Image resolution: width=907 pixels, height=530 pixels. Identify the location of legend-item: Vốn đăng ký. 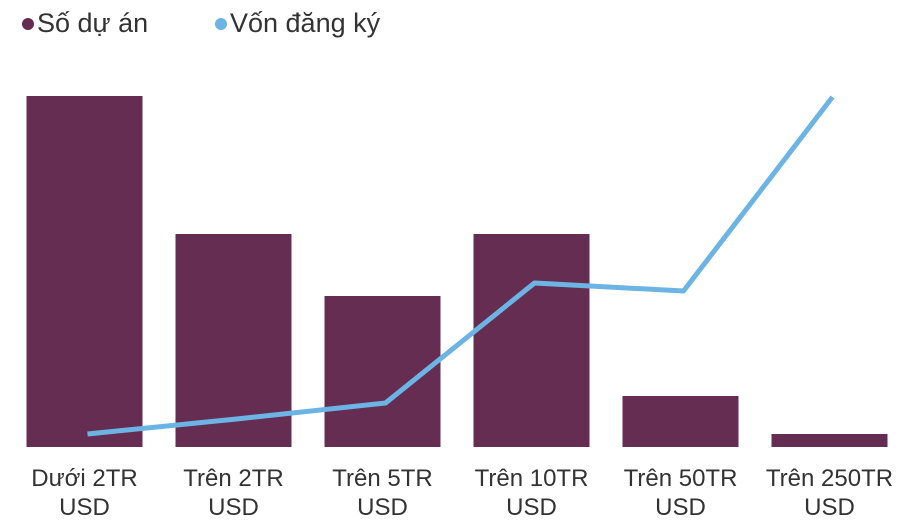
(297, 23).